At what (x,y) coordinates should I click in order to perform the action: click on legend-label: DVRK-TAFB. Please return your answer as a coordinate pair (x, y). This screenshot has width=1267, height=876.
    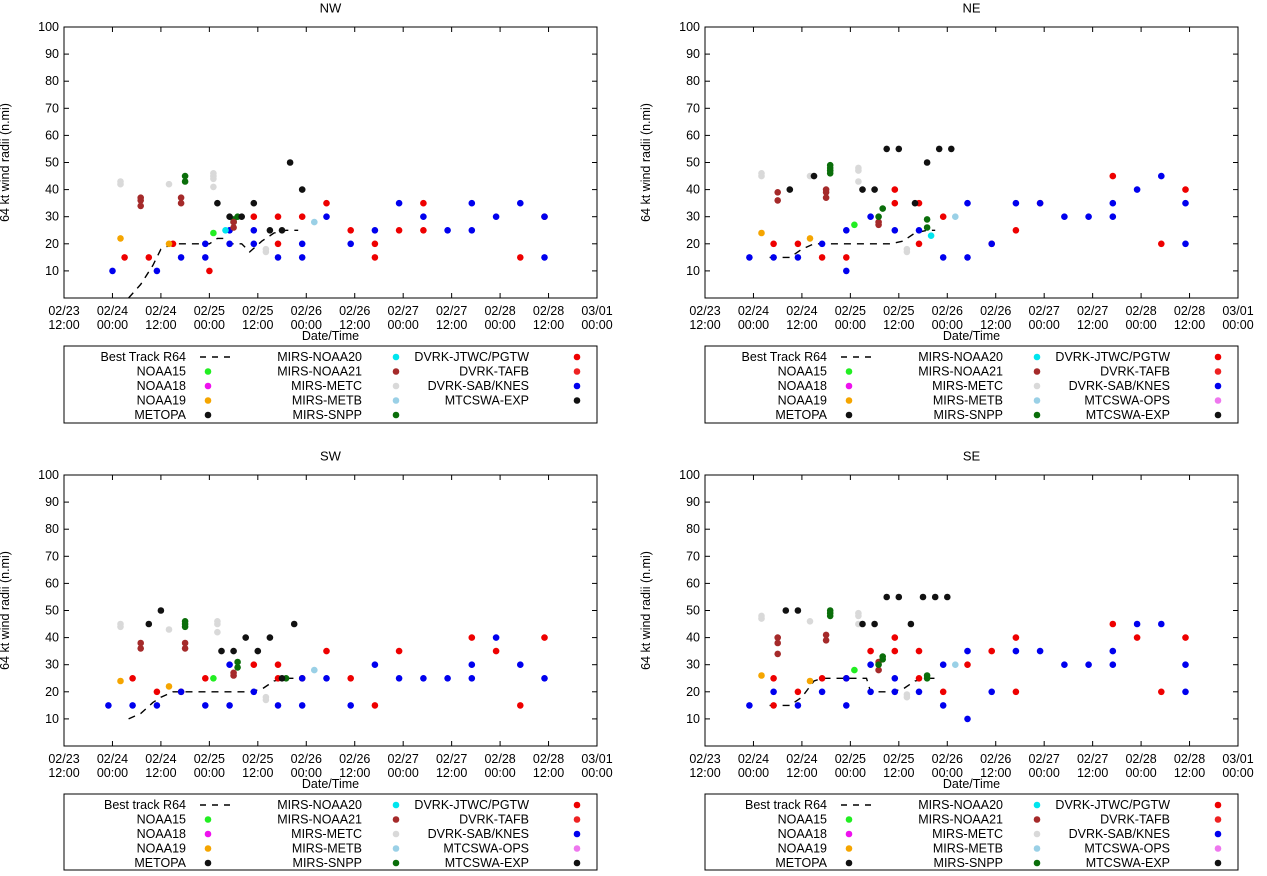
    Looking at the image, I should click on (1135, 372).